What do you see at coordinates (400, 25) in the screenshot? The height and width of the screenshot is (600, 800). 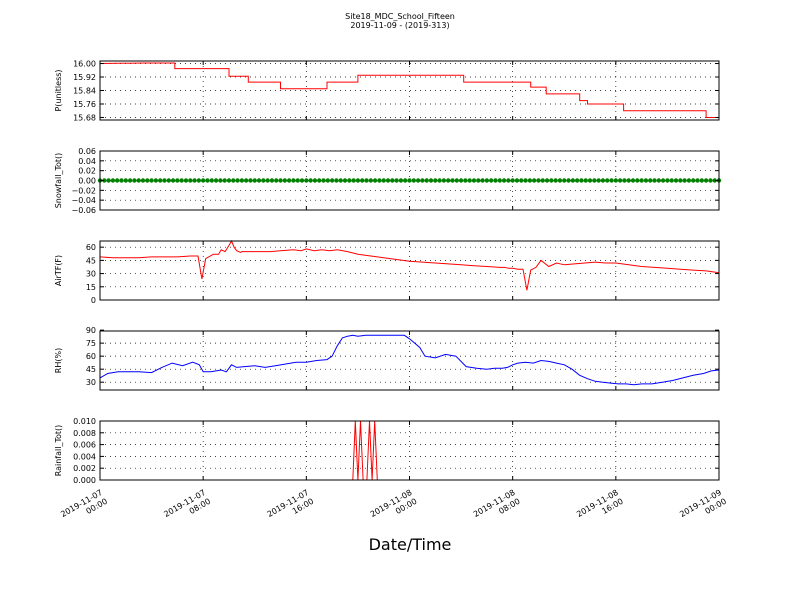 I see `chart-subtitle: 2019-11-09 - (2019-313)` at bounding box center [400, 25].